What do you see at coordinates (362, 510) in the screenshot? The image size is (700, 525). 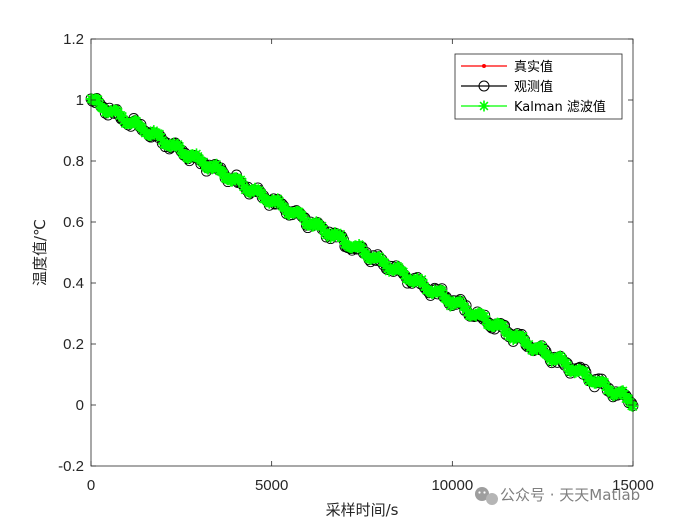 I see `x-axis-label: 采样时间/s` at bounding box center [362, 510].